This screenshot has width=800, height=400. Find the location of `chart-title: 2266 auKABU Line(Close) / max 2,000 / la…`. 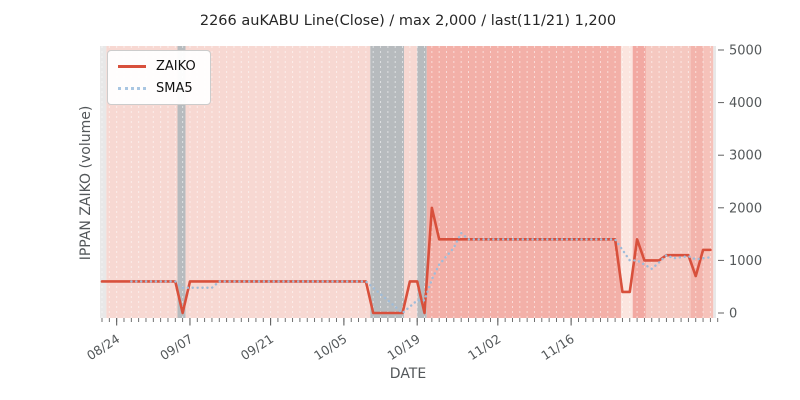

chart-title: 2266 auKABU Line(Close) / max 2,000 / la… is located at coordinates (408, 21).